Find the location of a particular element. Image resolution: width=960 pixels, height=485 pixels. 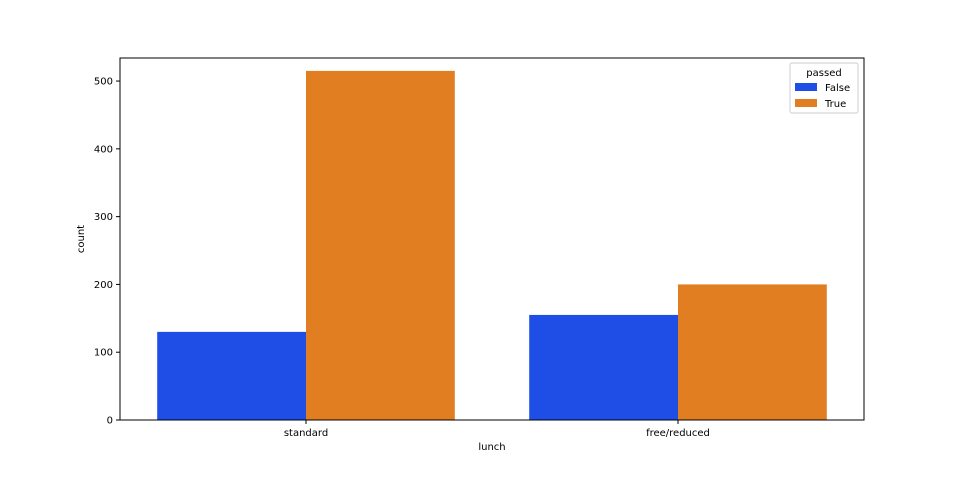

legend-swatch-true is located at coordinates (806, 103).